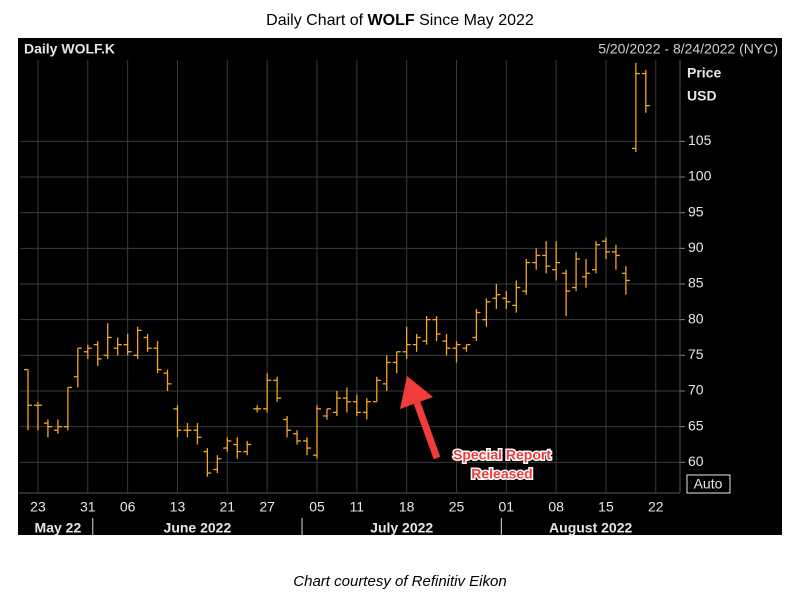 Image resolution: width=812 pixels, height=606 pixels. Describe the element at coordinates (416, 392) in the screenshot. I see `arrow-head` at that location.